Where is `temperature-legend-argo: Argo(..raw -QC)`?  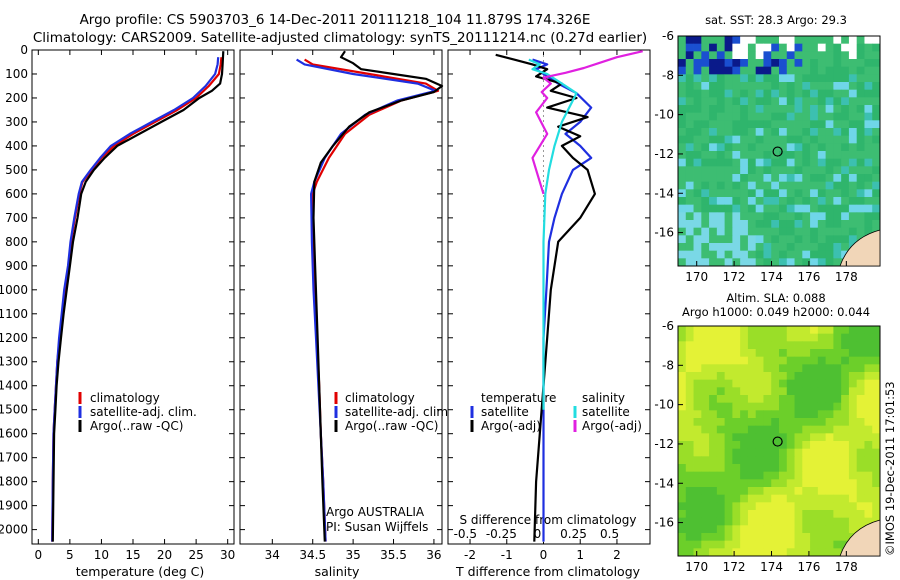
temperature-legend-argo: Argo(..raw -QC) is located at coordinates (136, 426).